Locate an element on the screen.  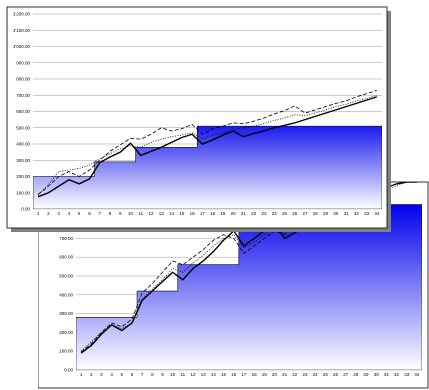
y-tick-label: 1'100.00 is located at coordinates (22, 30).